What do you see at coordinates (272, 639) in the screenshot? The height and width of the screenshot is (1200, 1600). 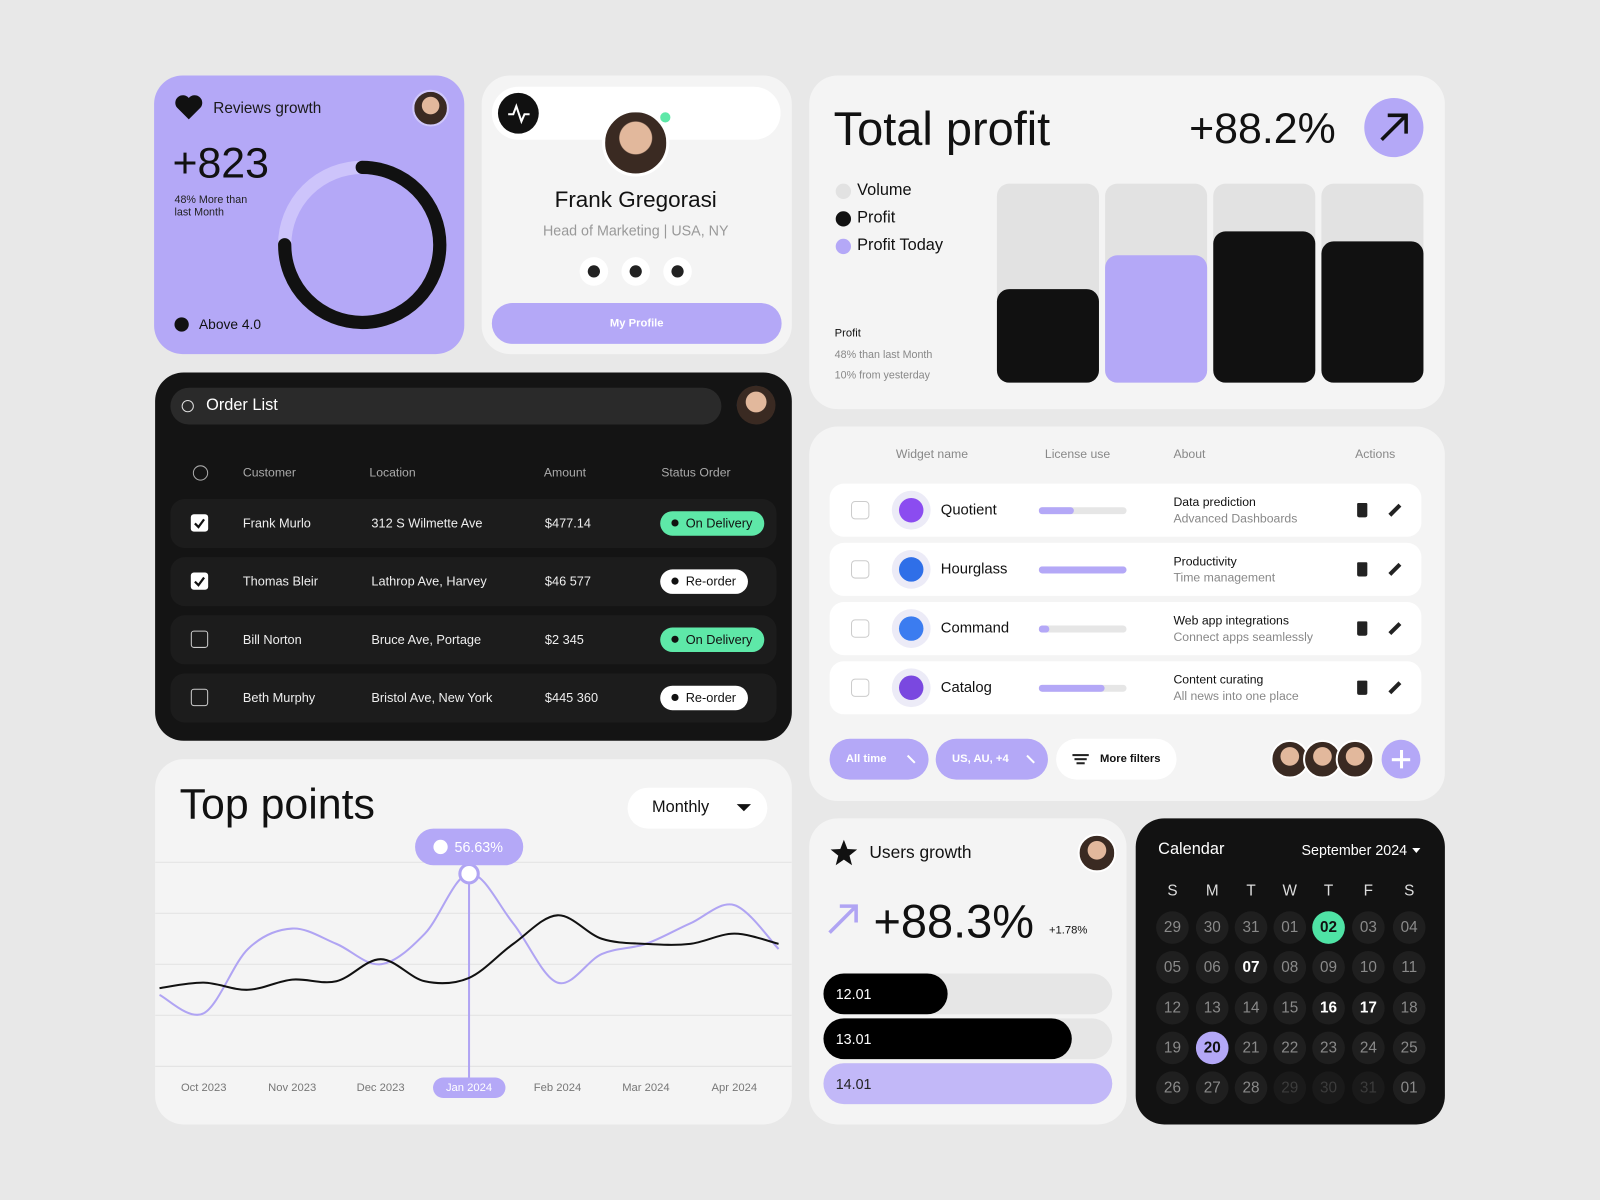 I see `customer: Bill Norton` at bounding box center [272, 639].